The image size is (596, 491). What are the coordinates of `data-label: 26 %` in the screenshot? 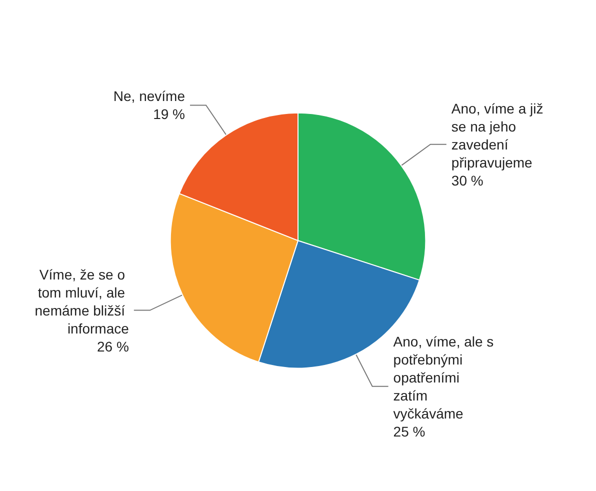 It's located at (112, 346).